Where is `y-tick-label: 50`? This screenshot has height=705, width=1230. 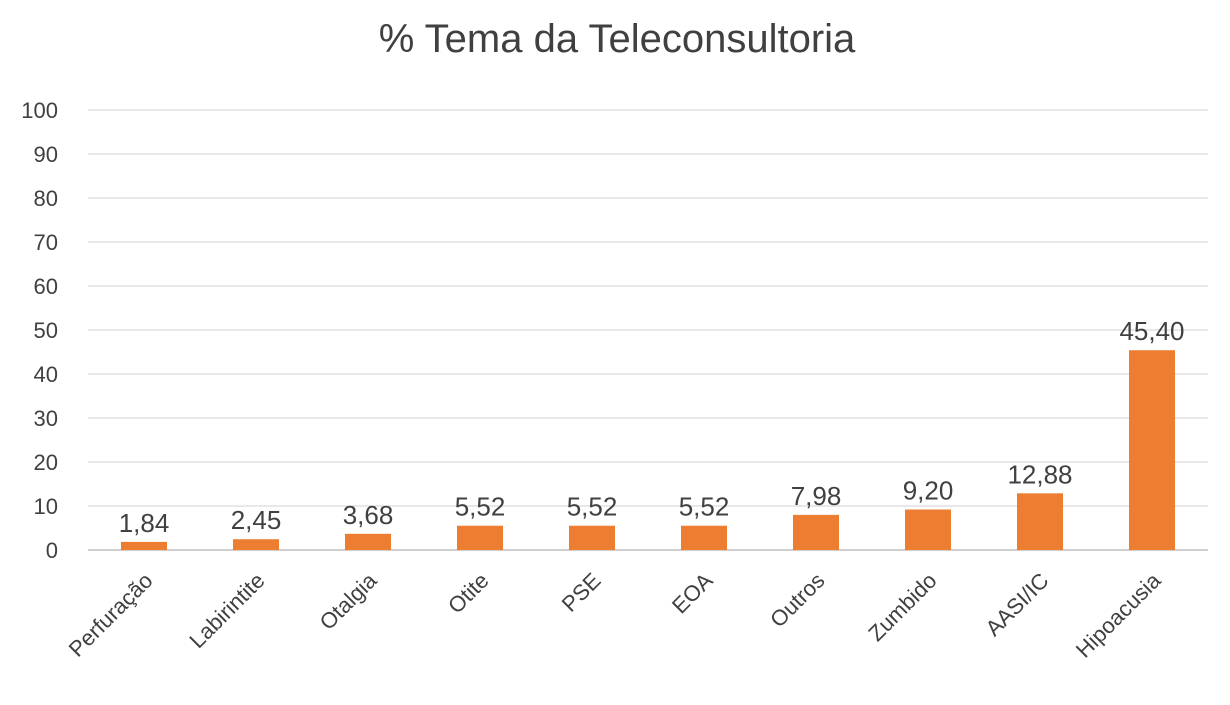 y-tick-label: 50 is located at coordinates (46, 330).